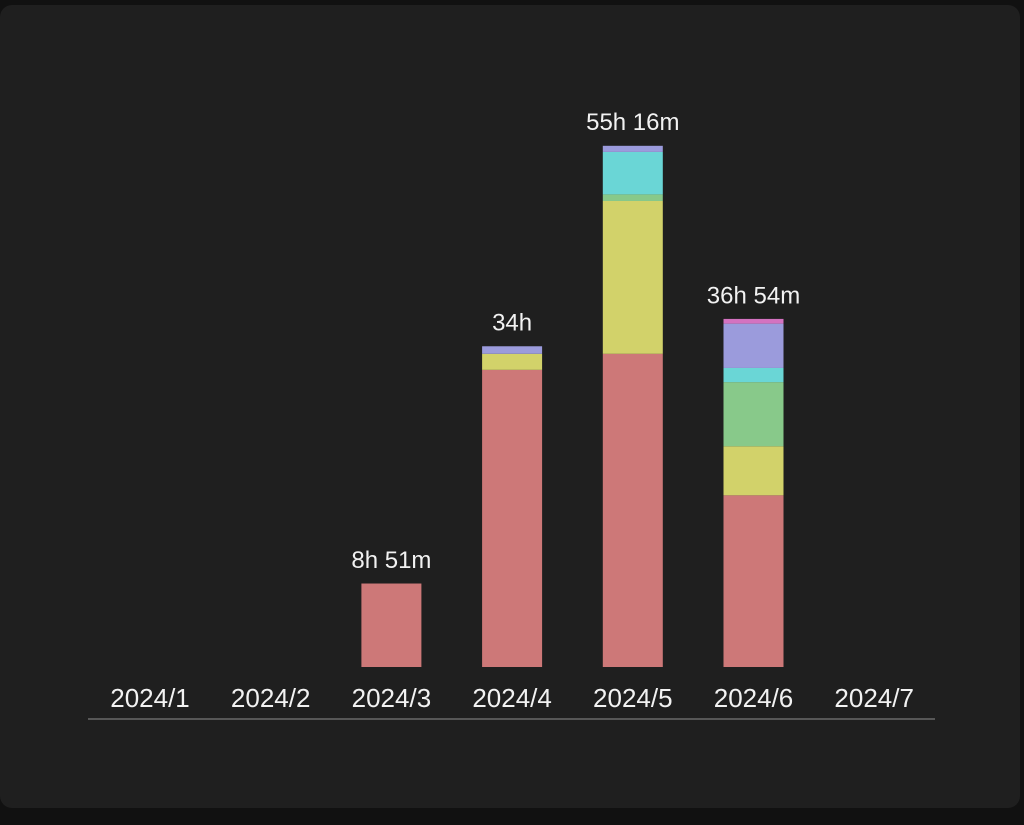 This screenshot has width=1024, height=825. What do you see at coordinates (753, 295) in the screenshot?
I see `total-label: 36h 54m` at bounding box center [753, 295].